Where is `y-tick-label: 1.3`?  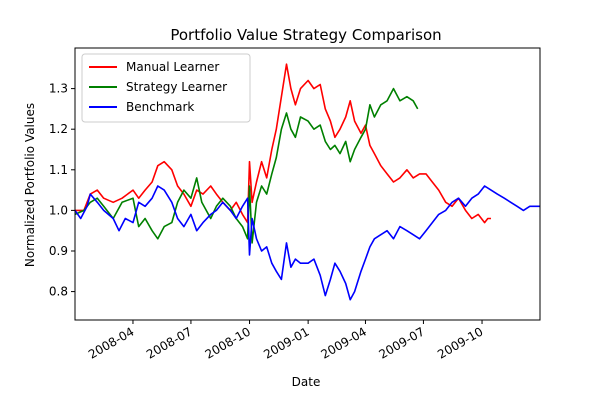 y-tick-label: 1.3 is located at coordinates (58, 89).